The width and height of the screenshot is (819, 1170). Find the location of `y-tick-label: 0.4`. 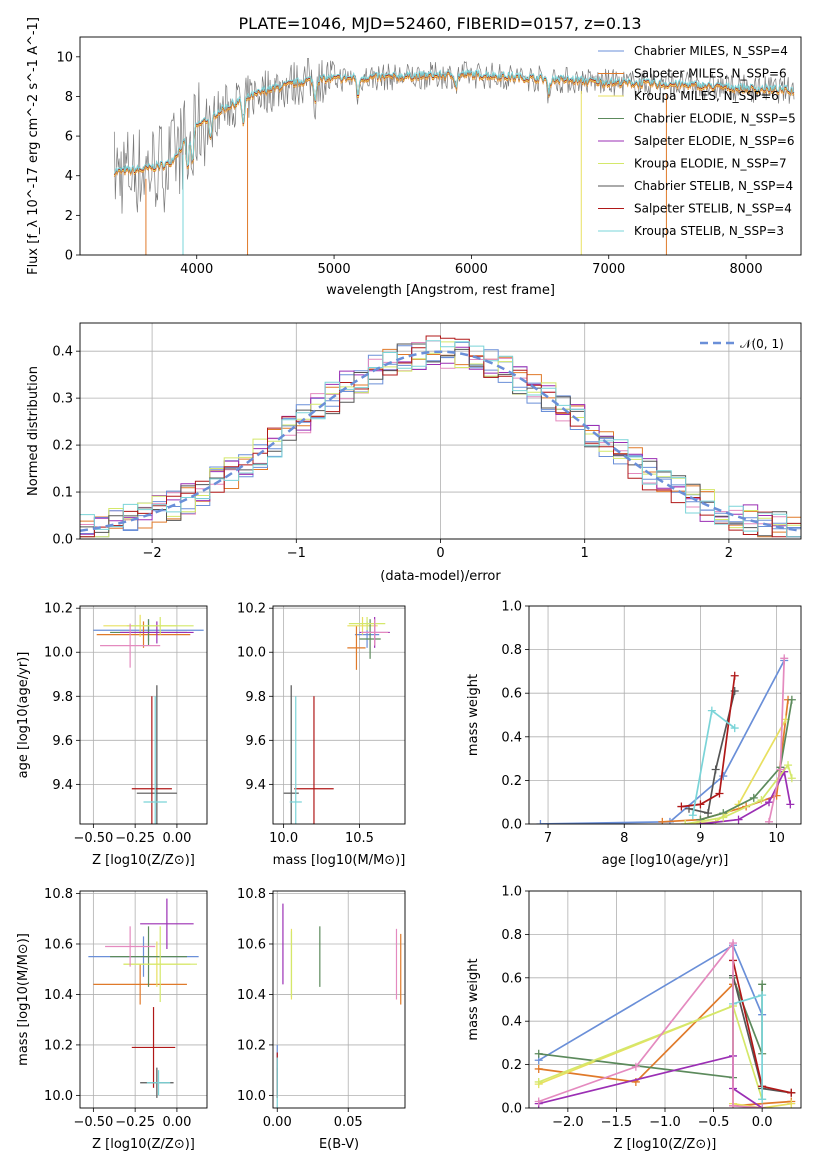

y-tick-label: 0.4 is located at coordinates (511, 1022).